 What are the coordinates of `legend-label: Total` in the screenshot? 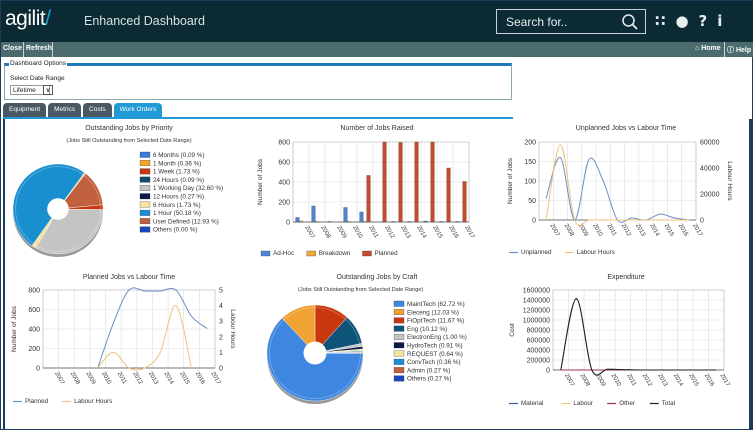 It's located at (668, 403).